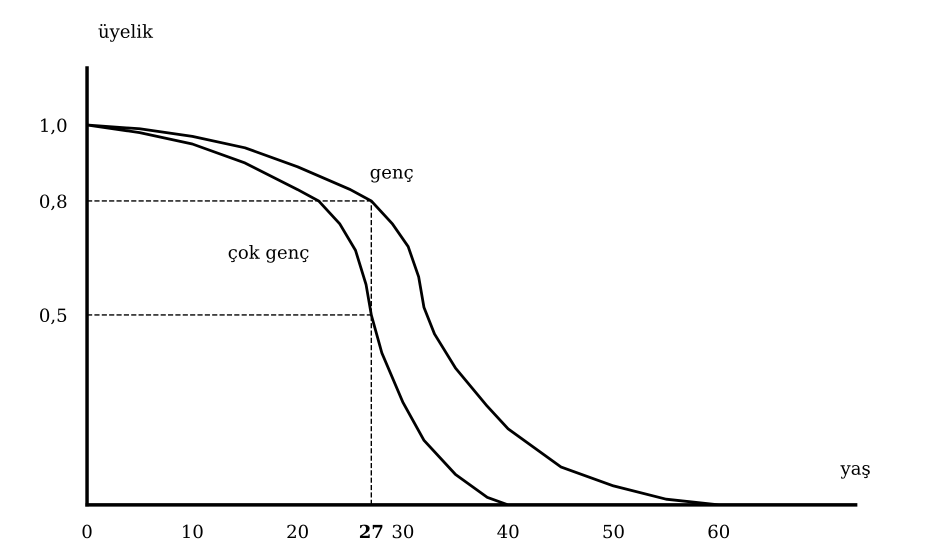 The height and width of the screenshot is (553, 926). What do you see at coordinates (719, 531) in the screenshot?
I see `x-tick-label: 60` at bounding box center [719, 531].